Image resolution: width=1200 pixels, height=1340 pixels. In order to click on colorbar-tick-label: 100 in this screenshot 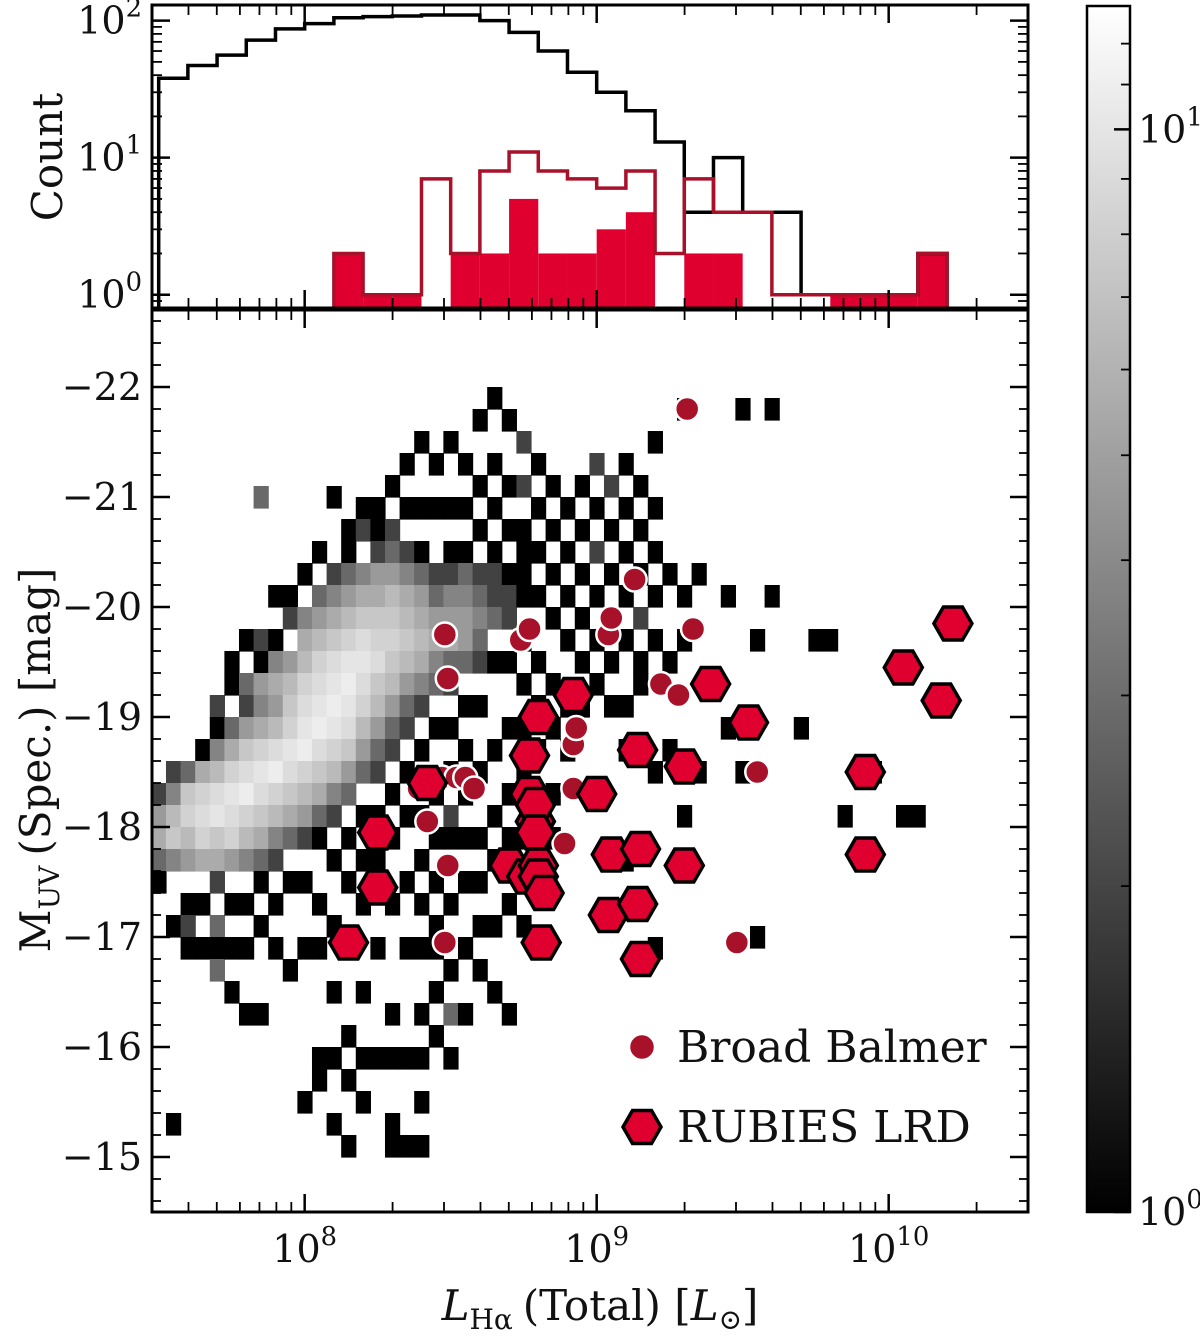, I will do `click(1169, 1209)`.